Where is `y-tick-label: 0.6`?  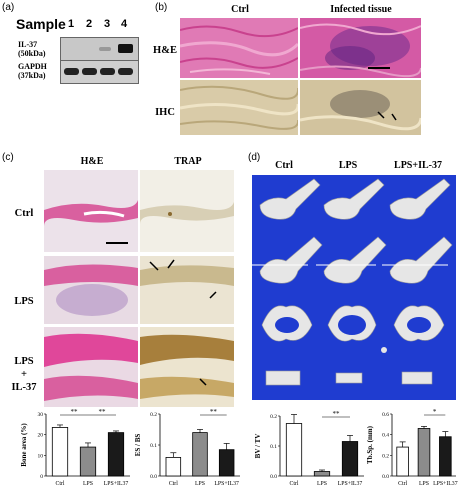
y-tick-label: 0.6 is located at coordinates (385, 415).